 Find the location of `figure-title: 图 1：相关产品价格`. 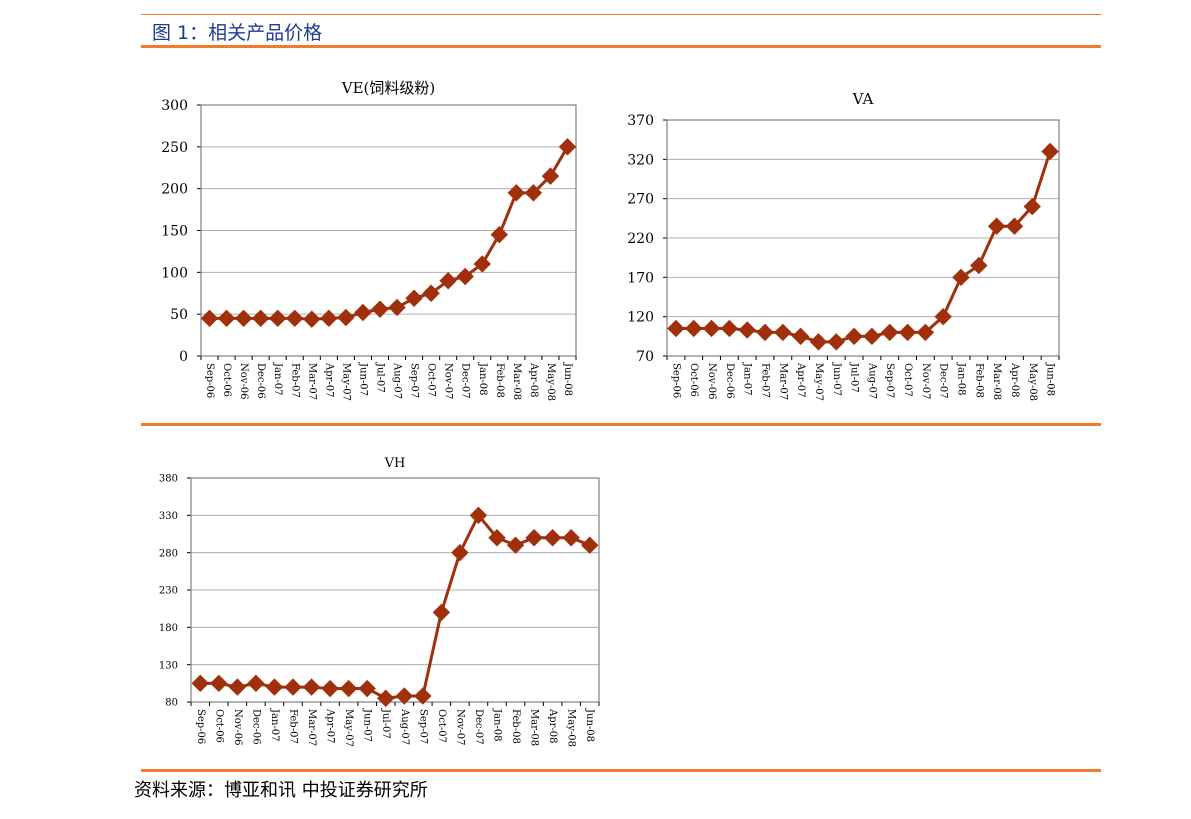

figure-title: 图 1：相关产品价格 is located at coordinates (237, 33).